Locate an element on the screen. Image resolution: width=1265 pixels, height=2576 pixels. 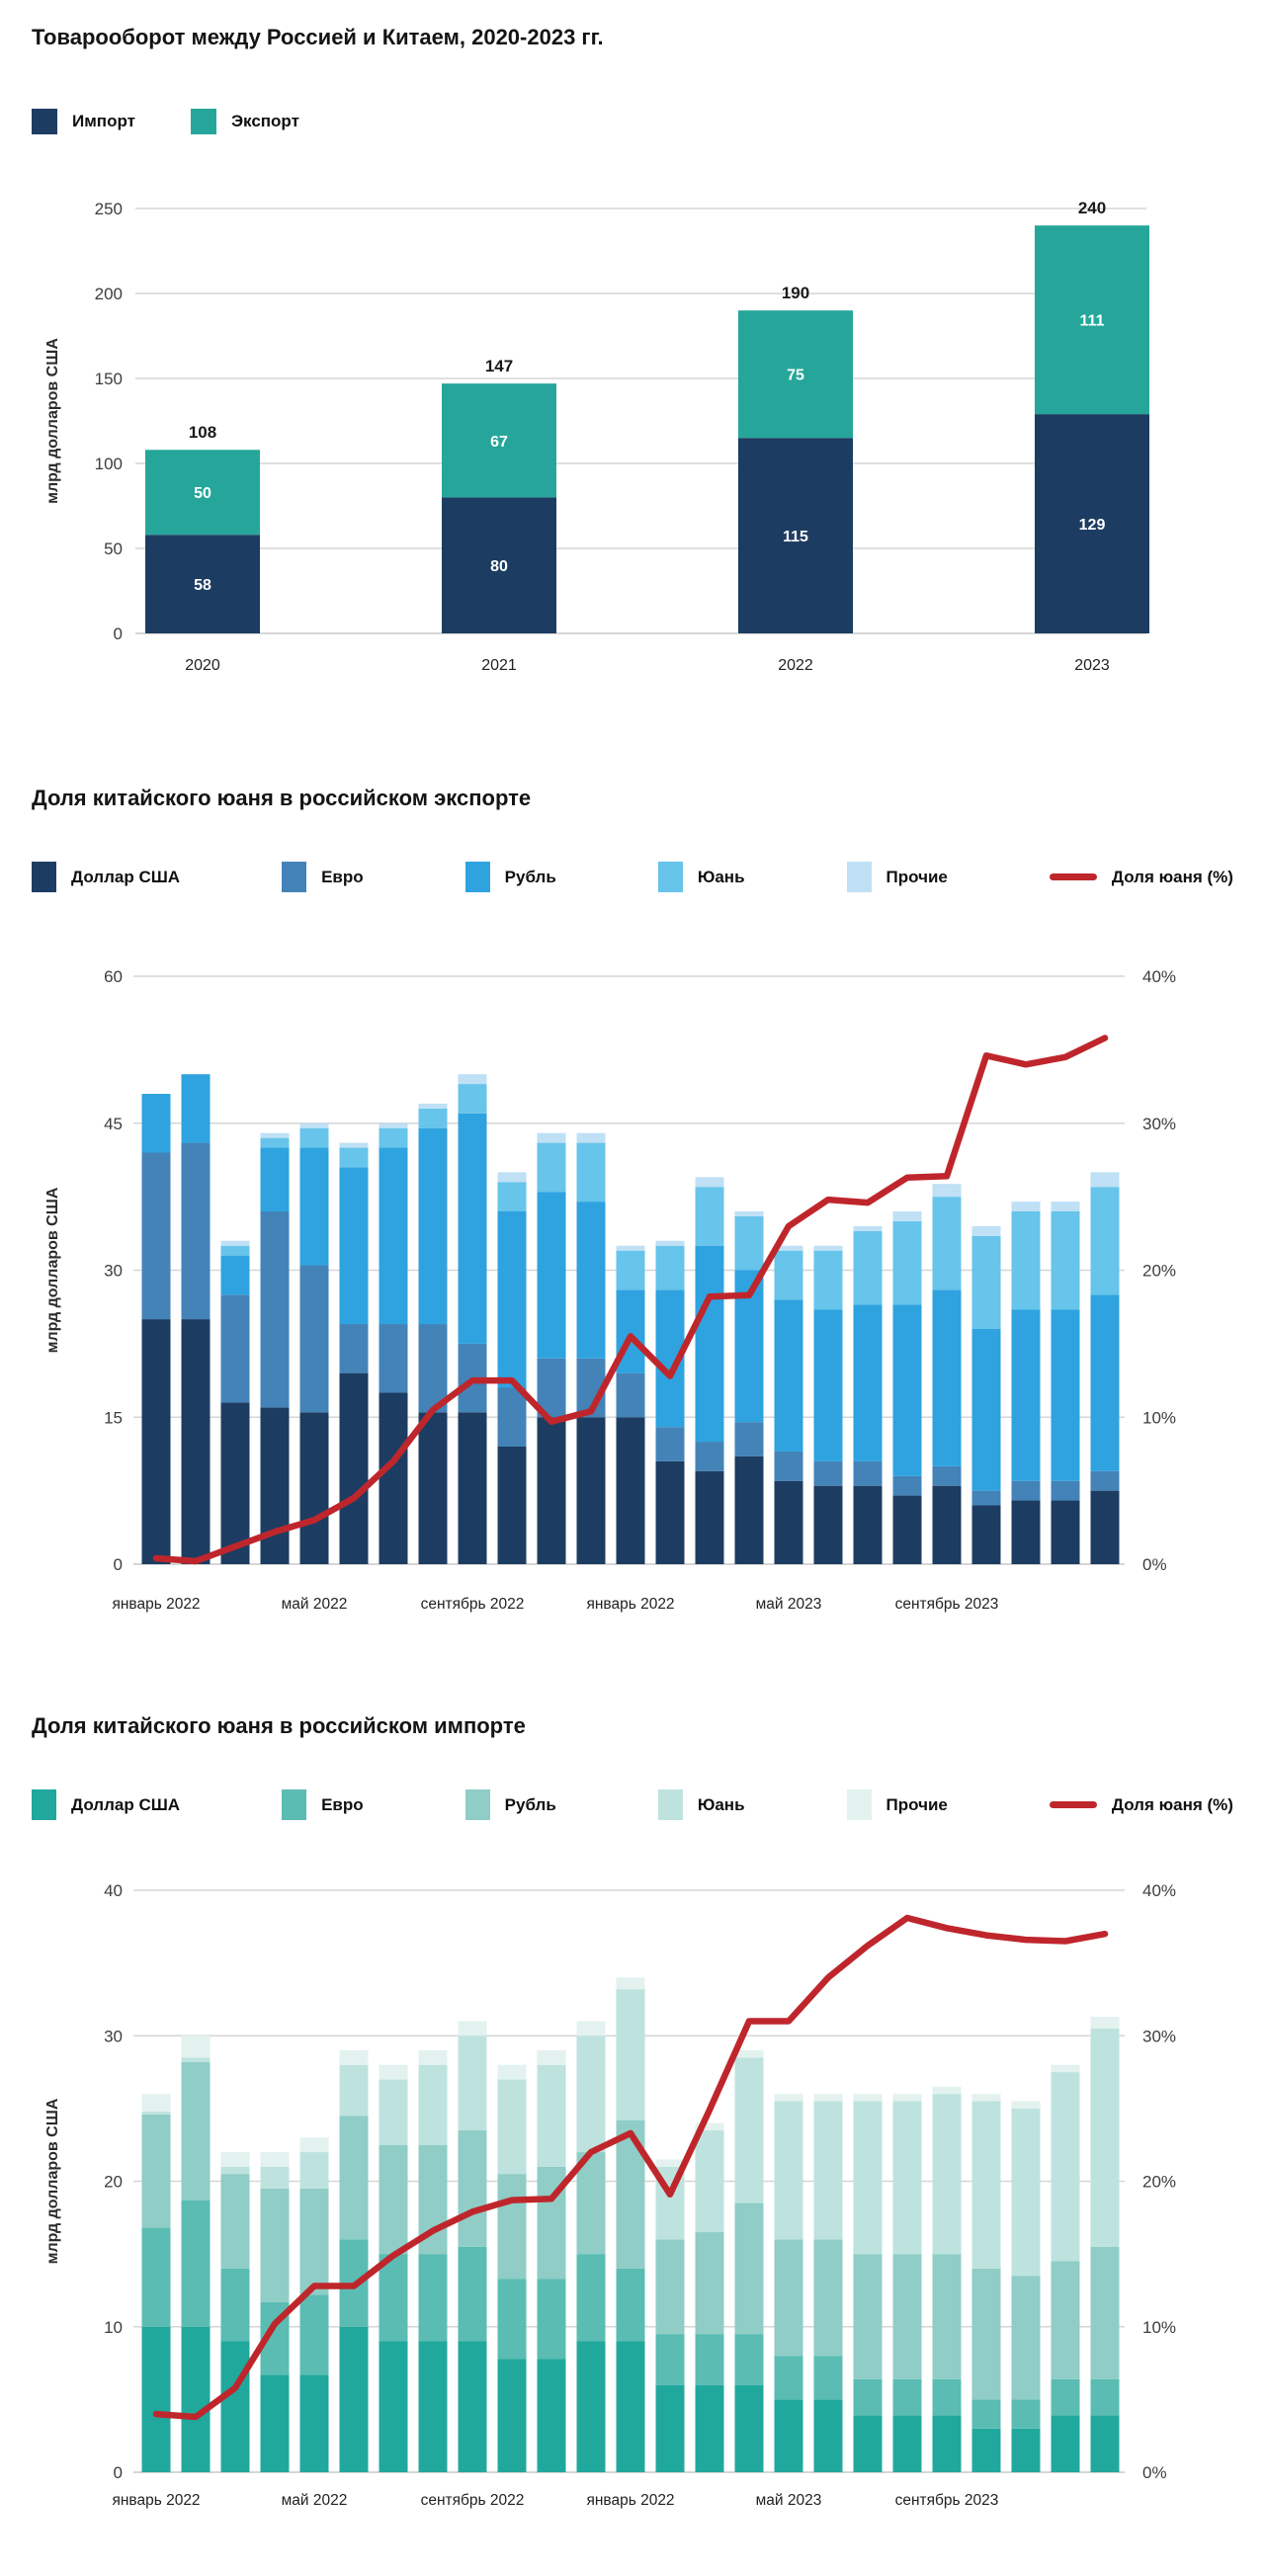
legend-label-eur: Евро is located at coordinates (342, 876).